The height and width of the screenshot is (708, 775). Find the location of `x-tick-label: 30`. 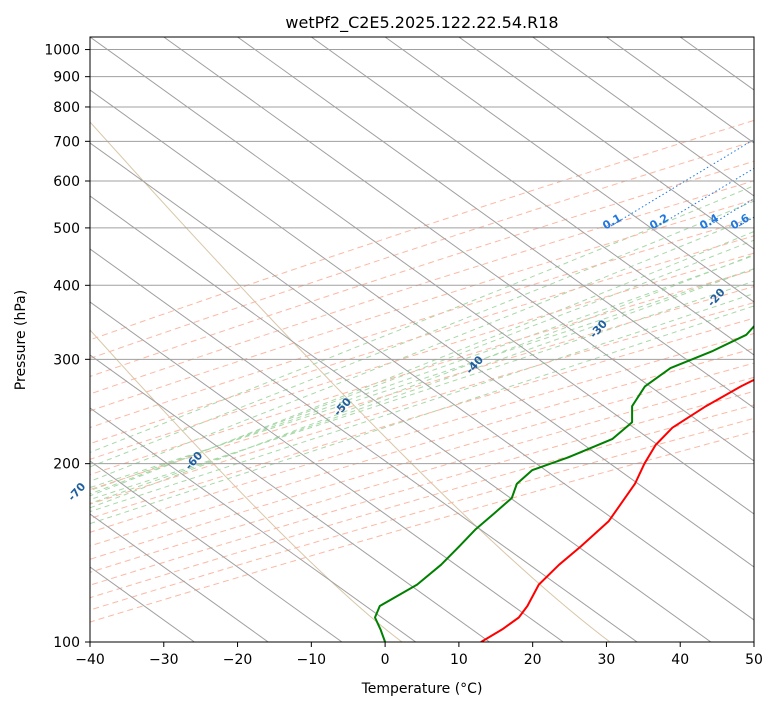

x-tick-label: 30 is located at coordinates (607, 660).